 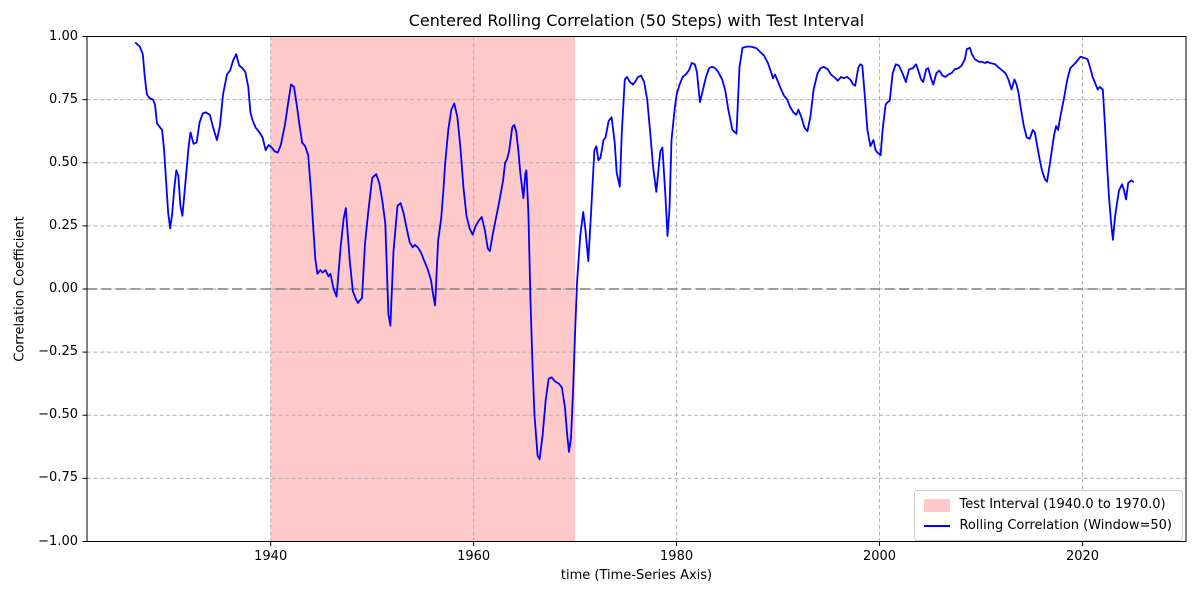 What do you see at coordinates (1082, 556) in the screenshot?
I see `x-tick-label: 2020` at bounding box center [1082, 556].